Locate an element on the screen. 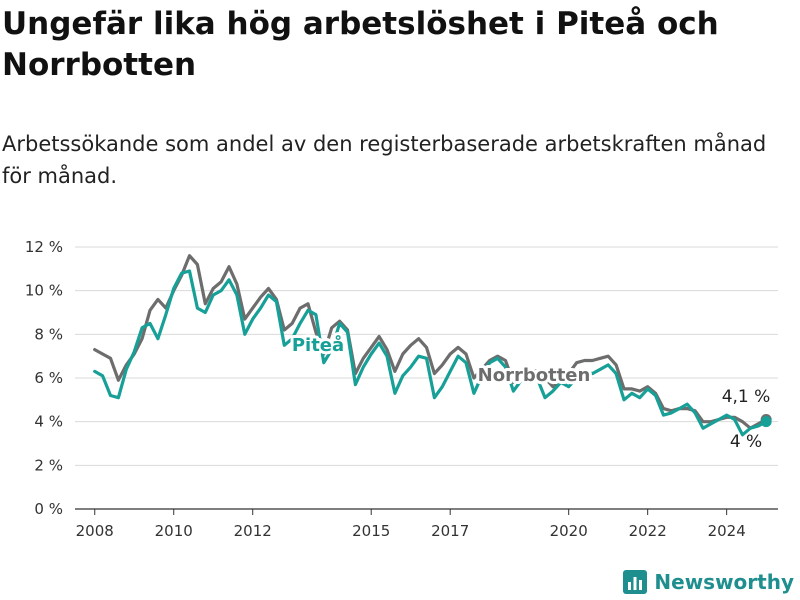 Image resolution: width=800 pixels, height=600 pixels. y-tick-label: 12 % is located at coordinates (44, 247).